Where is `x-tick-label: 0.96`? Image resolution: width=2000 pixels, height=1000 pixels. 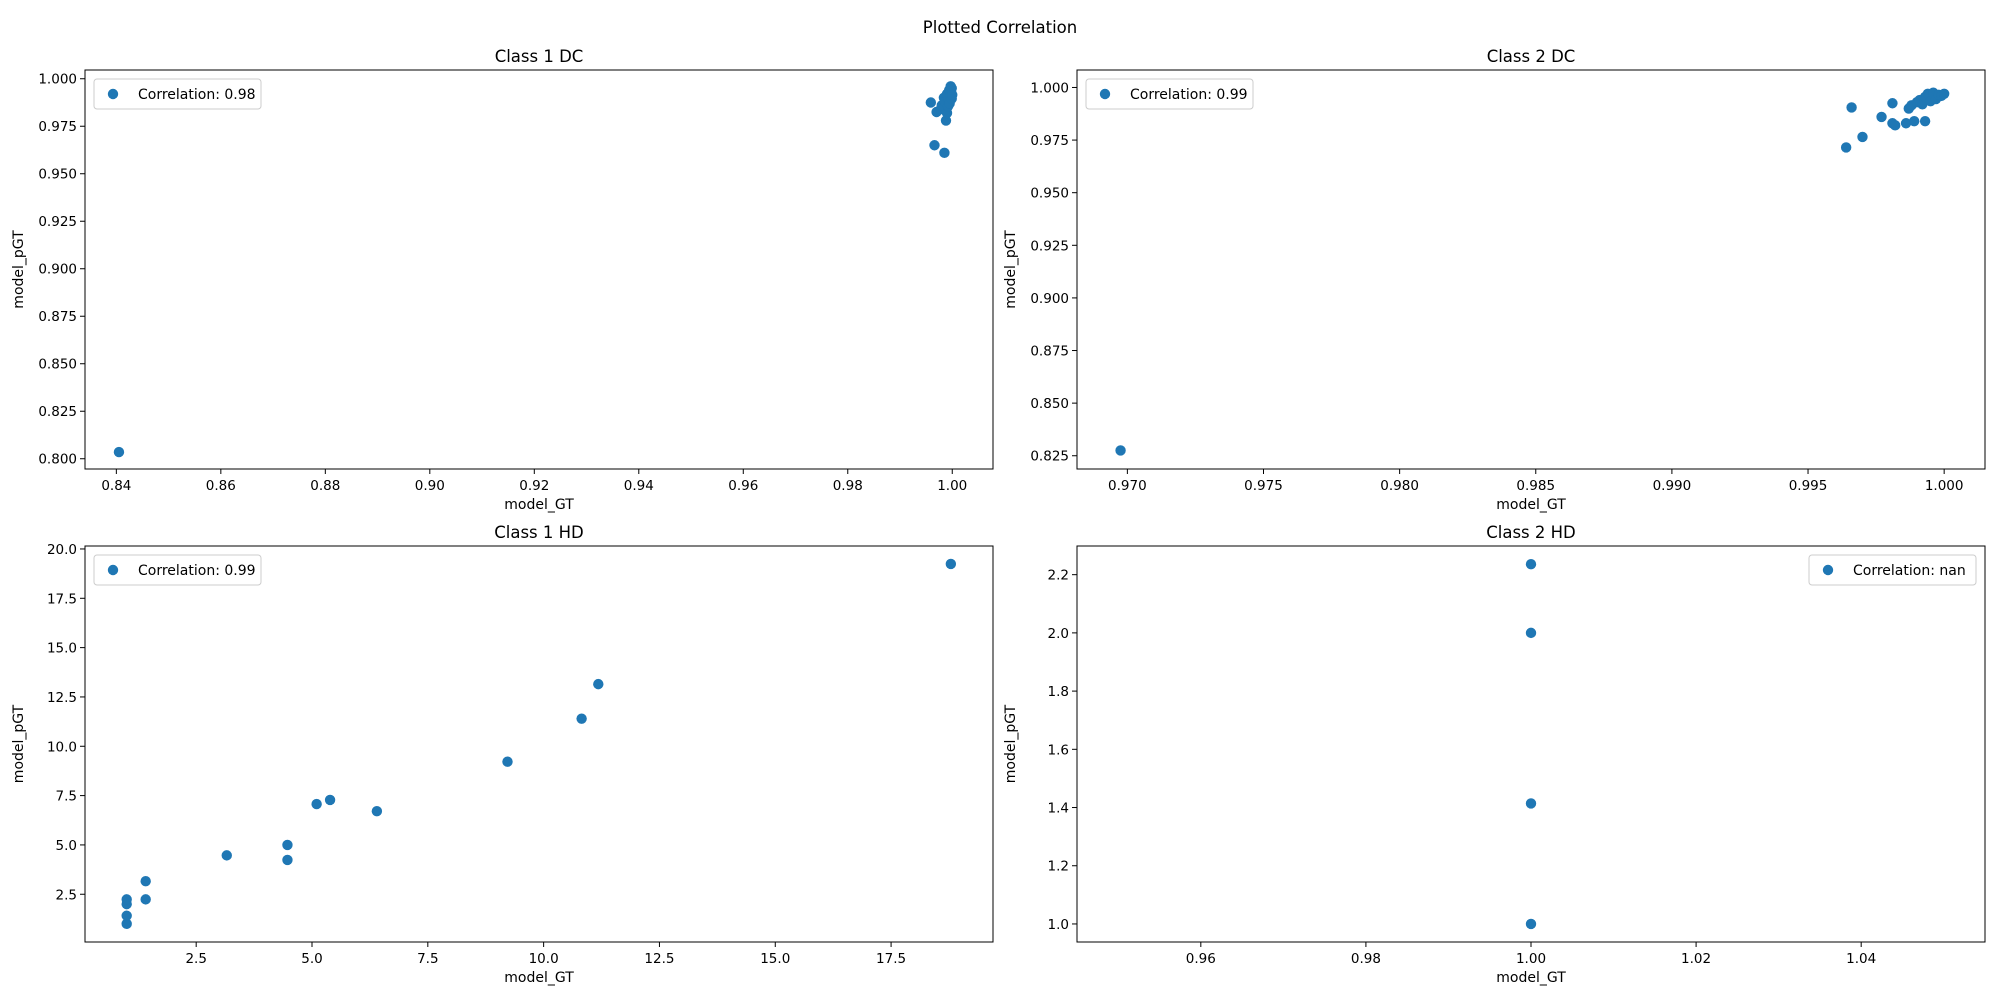
x-tick-label: 0.96 is located at coordinates (1201, 959).